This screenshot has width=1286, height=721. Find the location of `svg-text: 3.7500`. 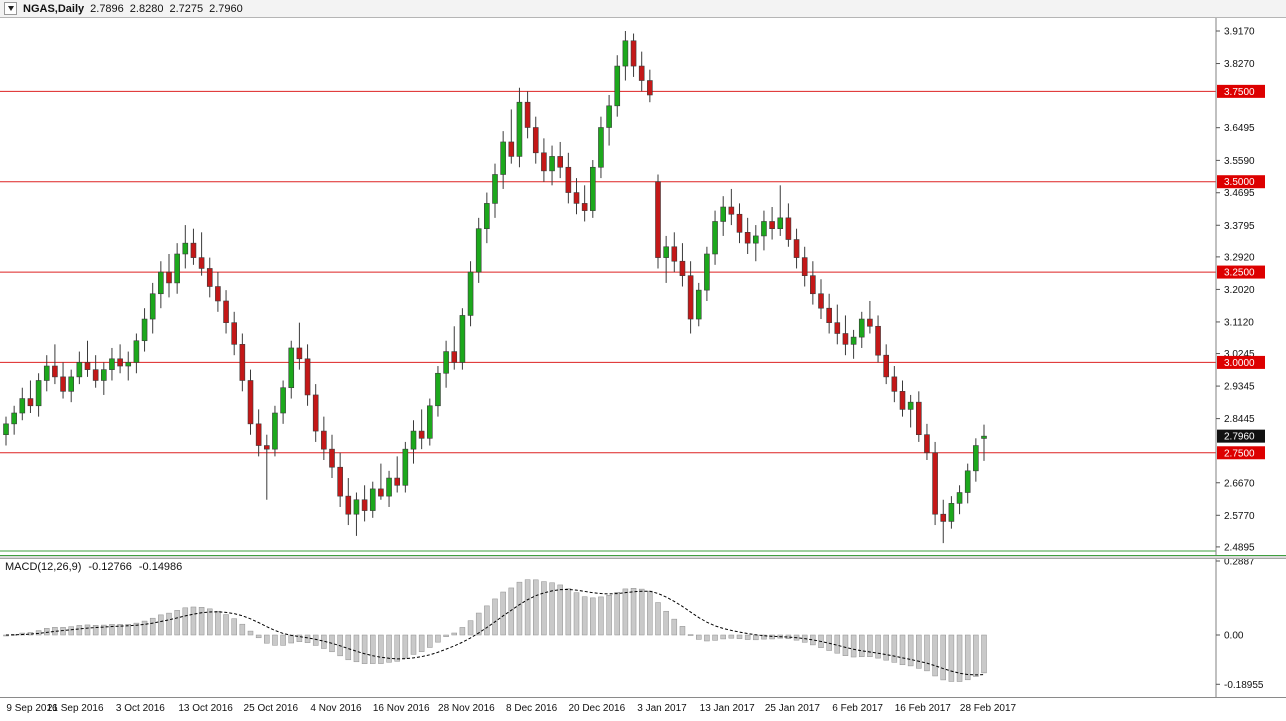

svg-text: 3.7500 is located at coordinates (1239, 92).